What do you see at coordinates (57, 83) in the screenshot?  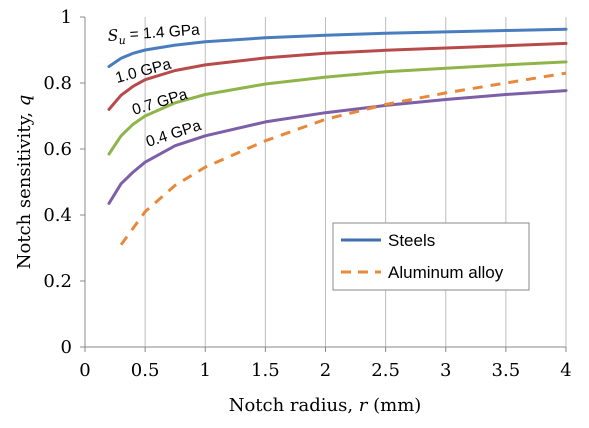 I see `y-tick-label: 0.8` at bounding box center [57, 83].